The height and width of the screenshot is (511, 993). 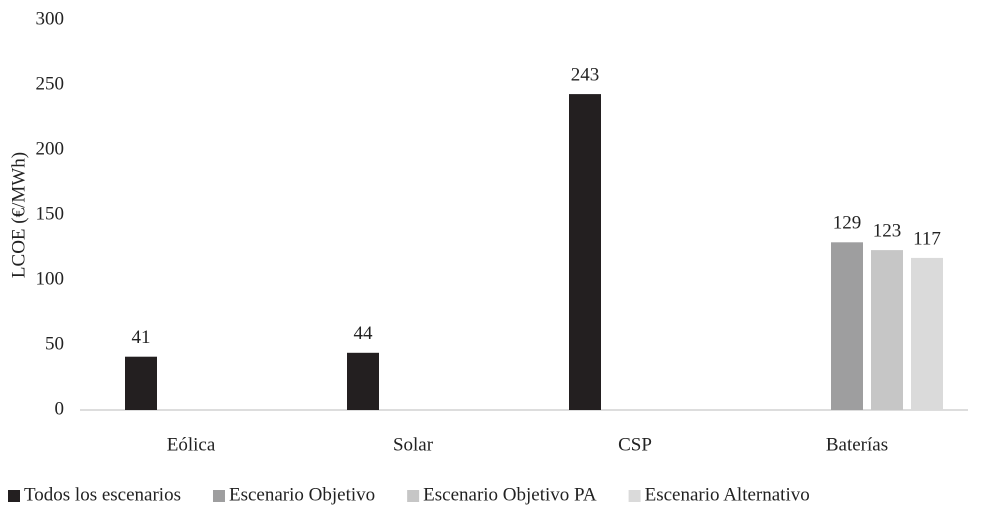 I want to click on y-tick-label: 50, so click(x=54, y=343).